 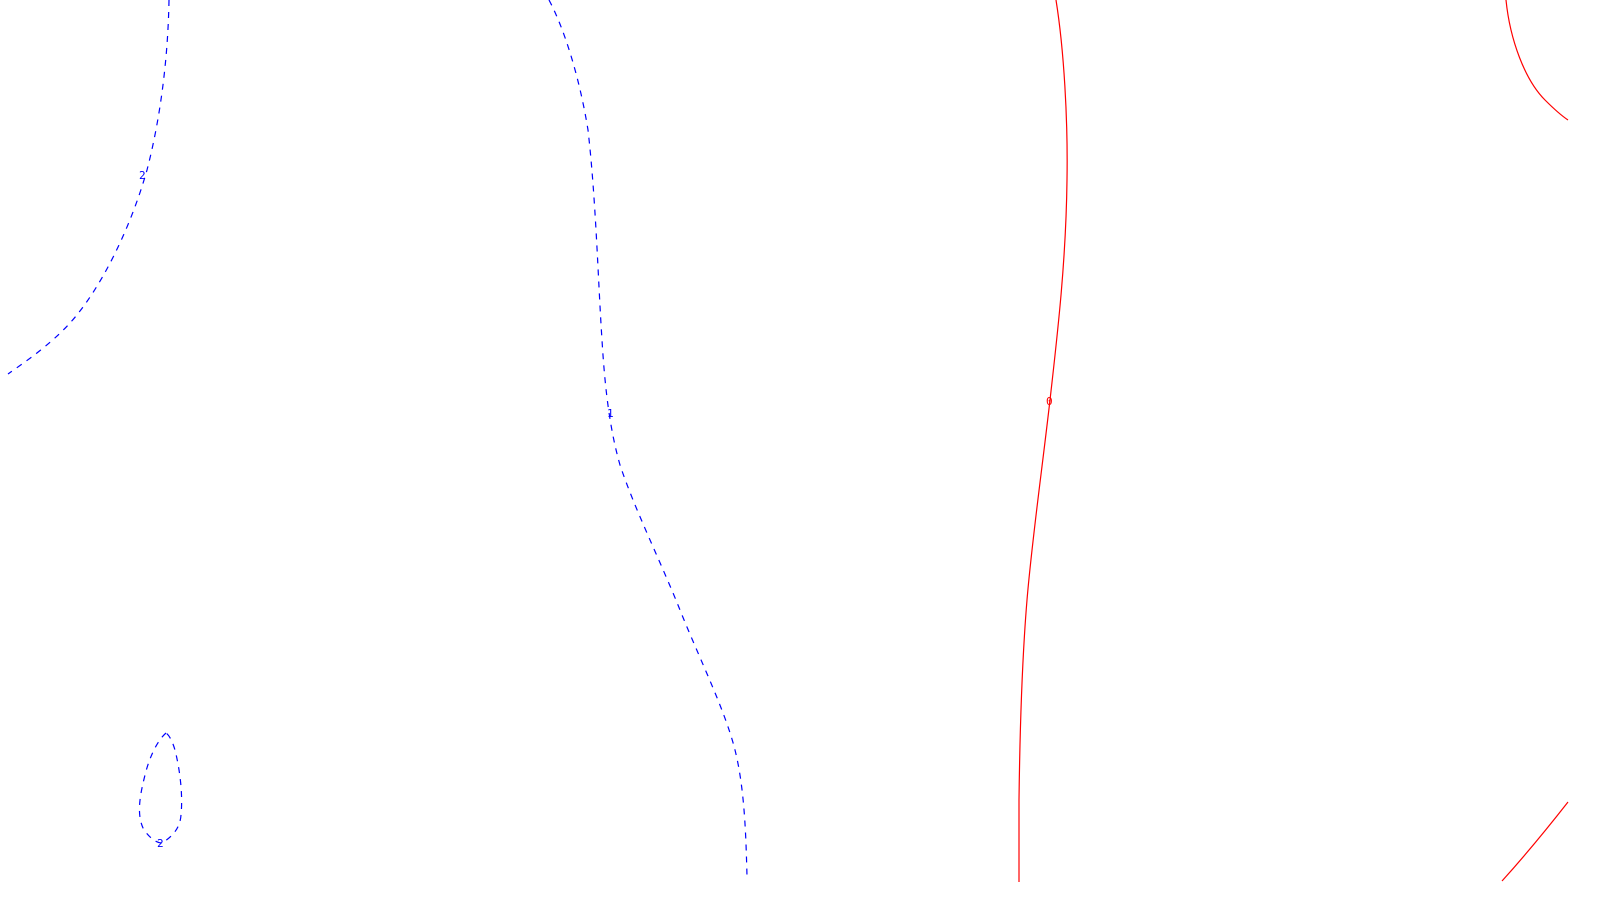 I want to click on contour-label-zero: 0, so click(x=1049, y=401).